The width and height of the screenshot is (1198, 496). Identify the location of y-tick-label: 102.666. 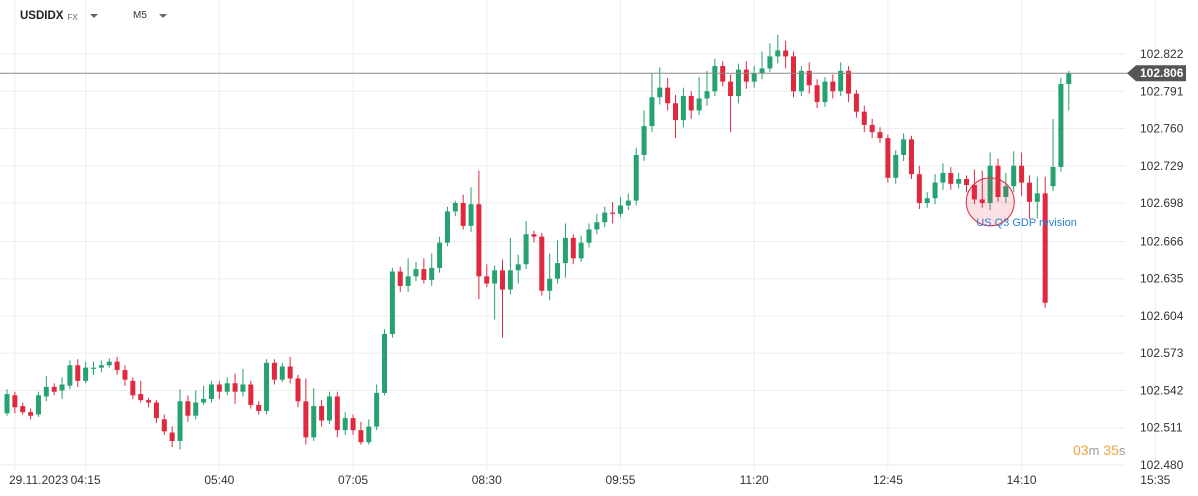
(1162, 241).